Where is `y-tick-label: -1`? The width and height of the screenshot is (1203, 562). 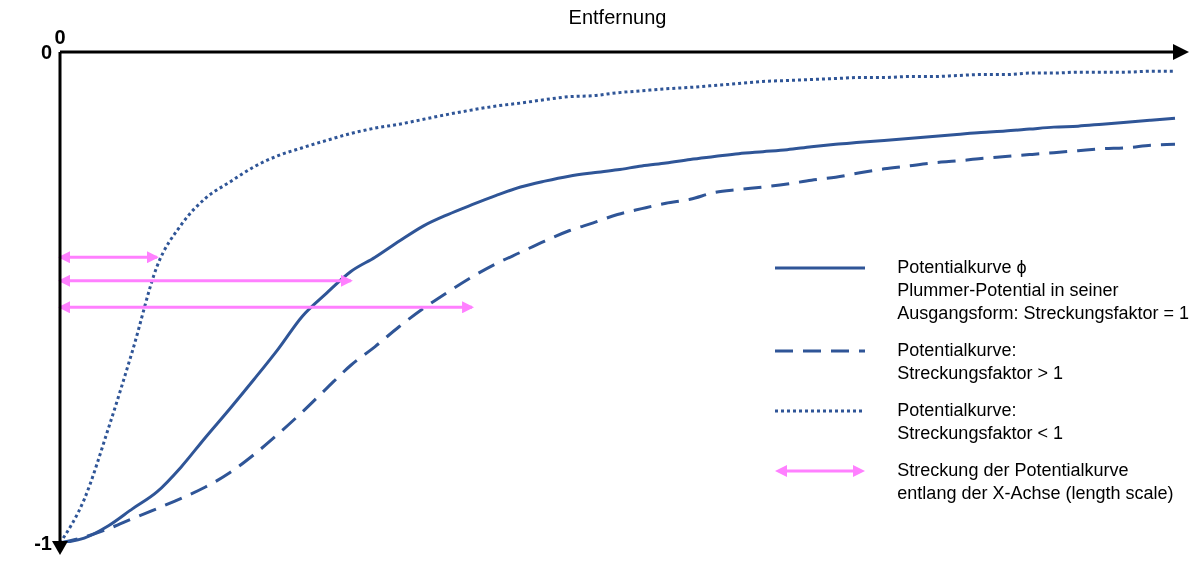
y-tick-label: -1 is located at coordinates (43, 543).